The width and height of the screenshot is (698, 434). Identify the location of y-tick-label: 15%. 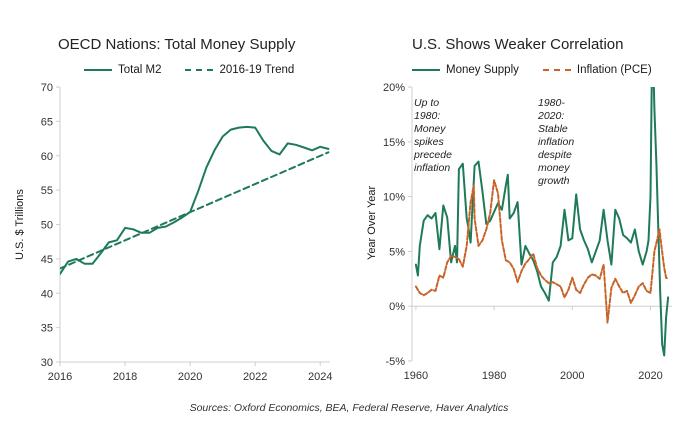
(394, 143).